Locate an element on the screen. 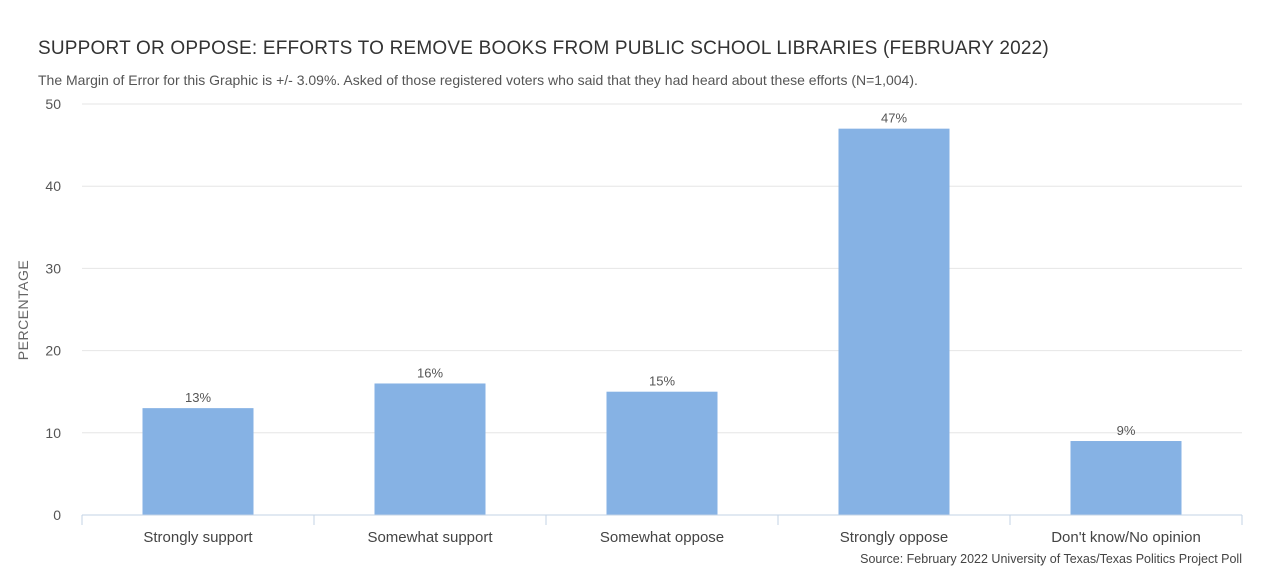 The image size is (1262, 584). x-category-label: Strongly support is located at coordinates (198, 537).